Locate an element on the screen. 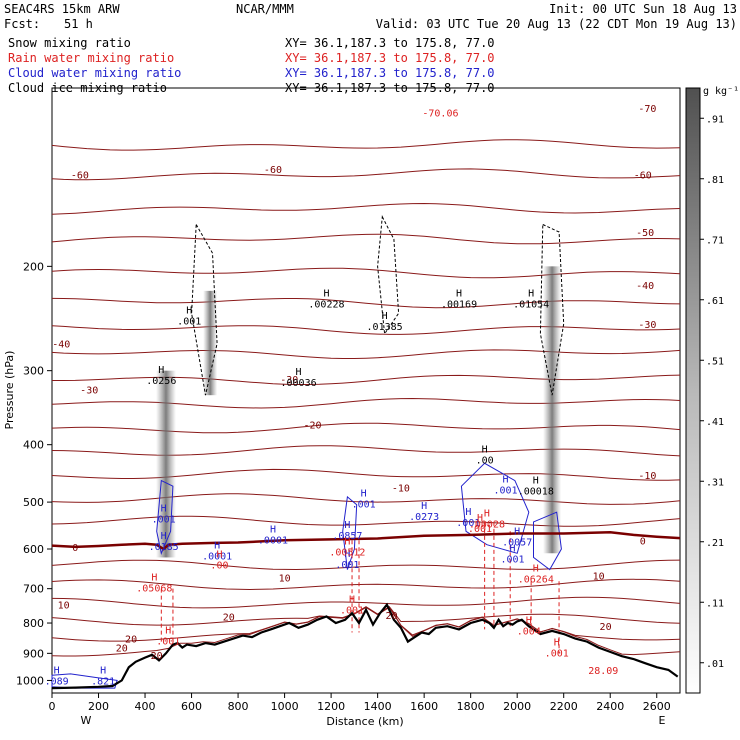 This screenshot has height=740, width=740. y-tick-label: 500 is located at coordinates (33, 502).